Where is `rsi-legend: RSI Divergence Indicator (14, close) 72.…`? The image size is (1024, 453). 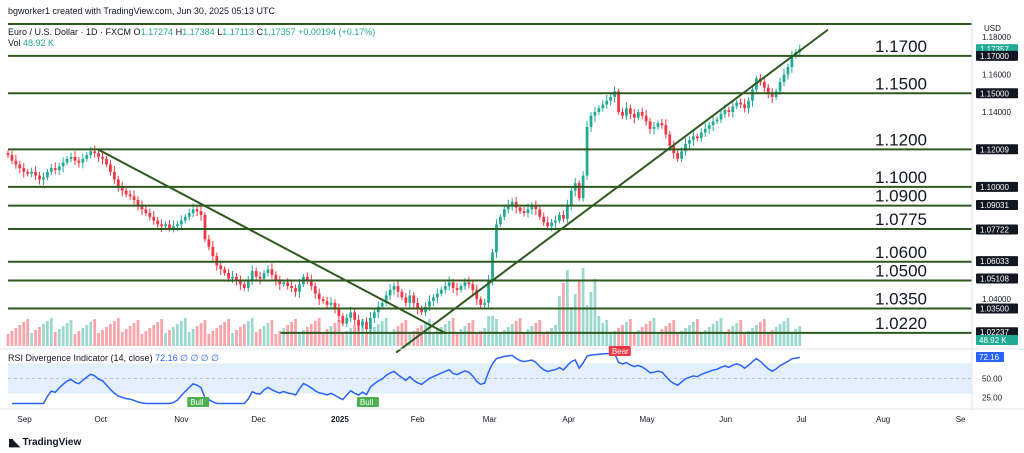
rsi-legend: RSI Divergence Indicator (14, close) 72.… is located at coordinates (113, 358).